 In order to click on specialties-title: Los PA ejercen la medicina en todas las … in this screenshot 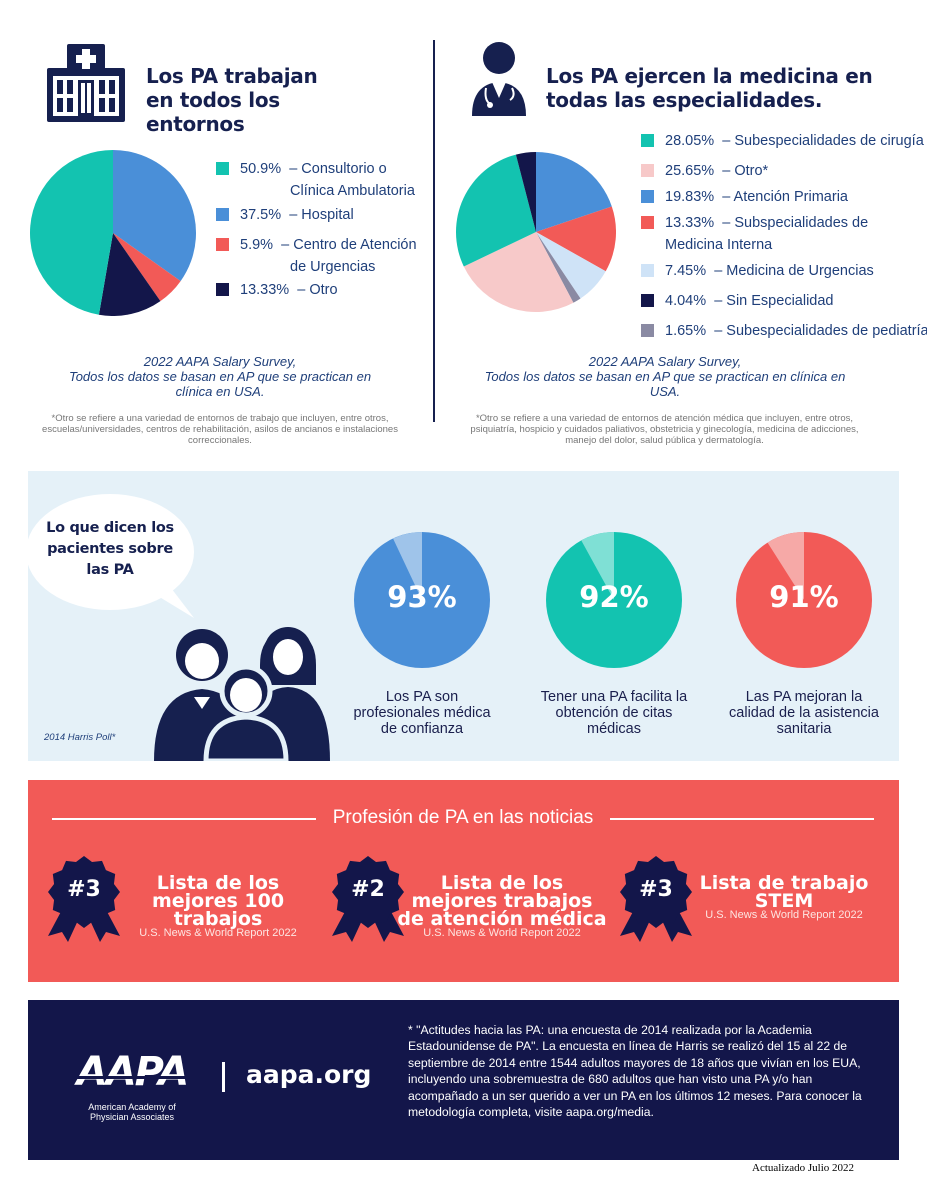, I will do `click(709, 88)`.